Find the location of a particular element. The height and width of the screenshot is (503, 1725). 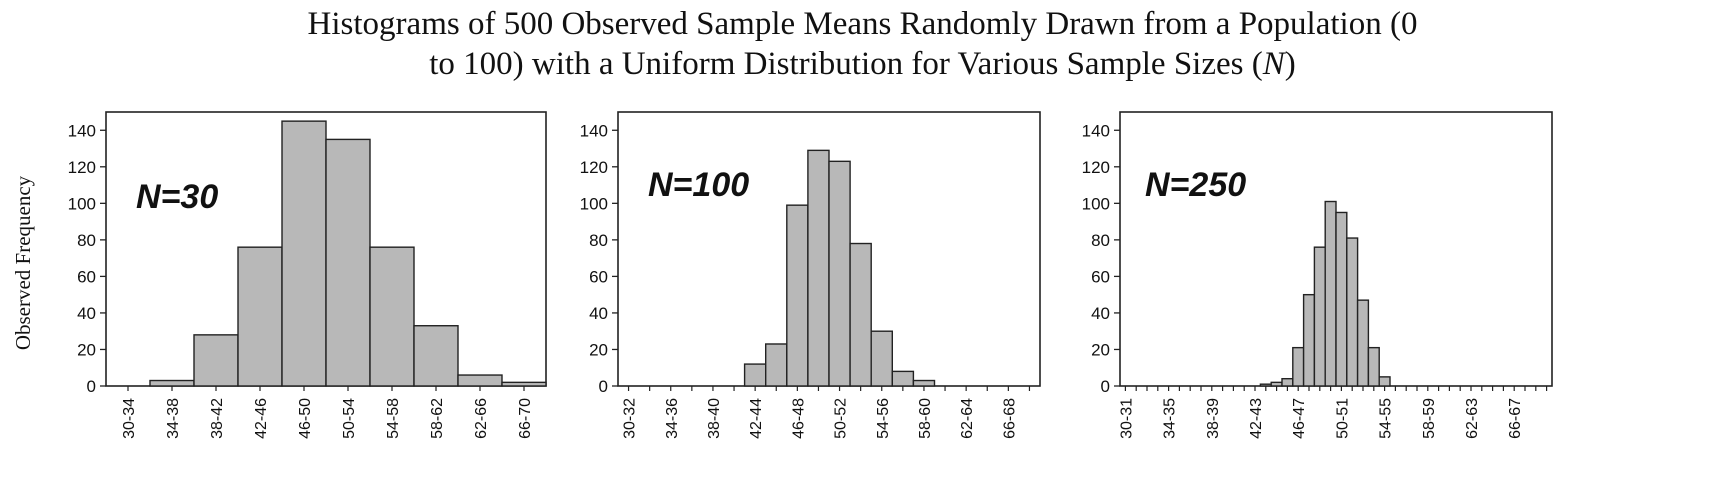

x-tick-label: 34-35 is located at coordinates (1170, 418).